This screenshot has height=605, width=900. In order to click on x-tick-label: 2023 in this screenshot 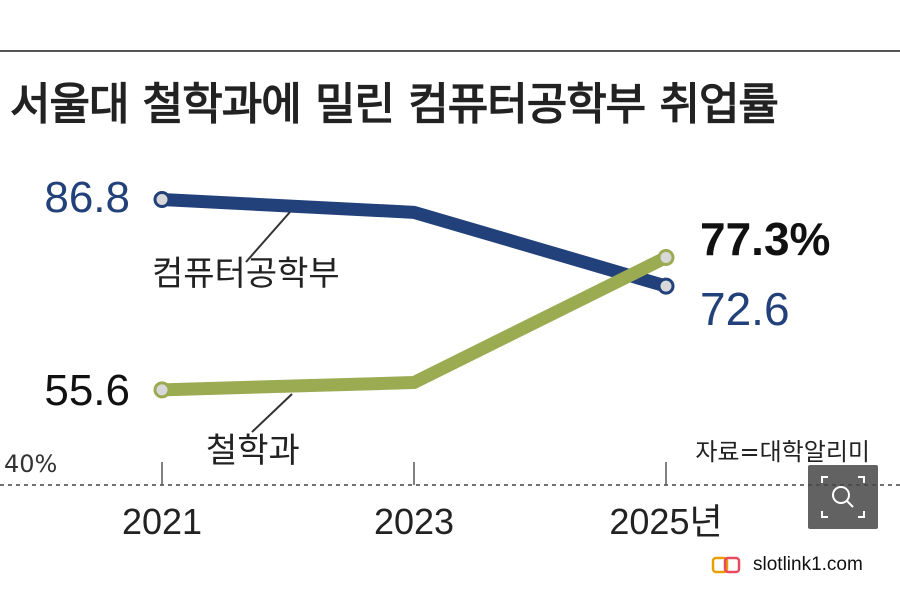, I will do `click(414, 521)`.